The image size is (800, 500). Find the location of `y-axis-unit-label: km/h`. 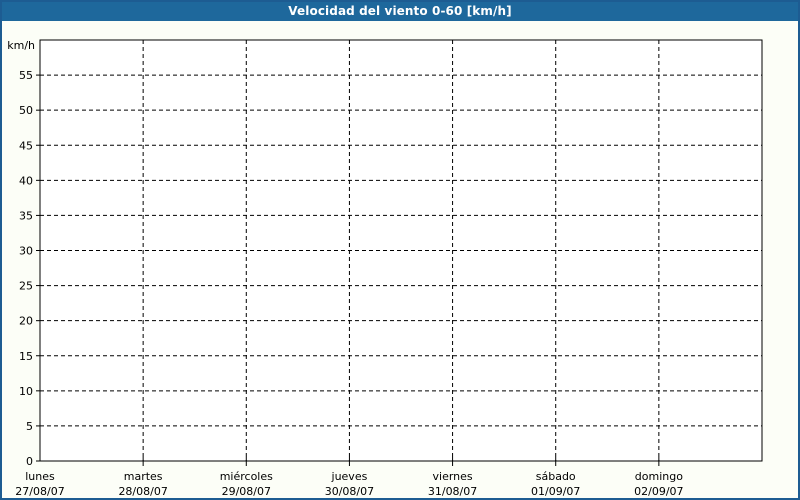

y-axis-unit-label: km/h is located at coordinates (21, 45).